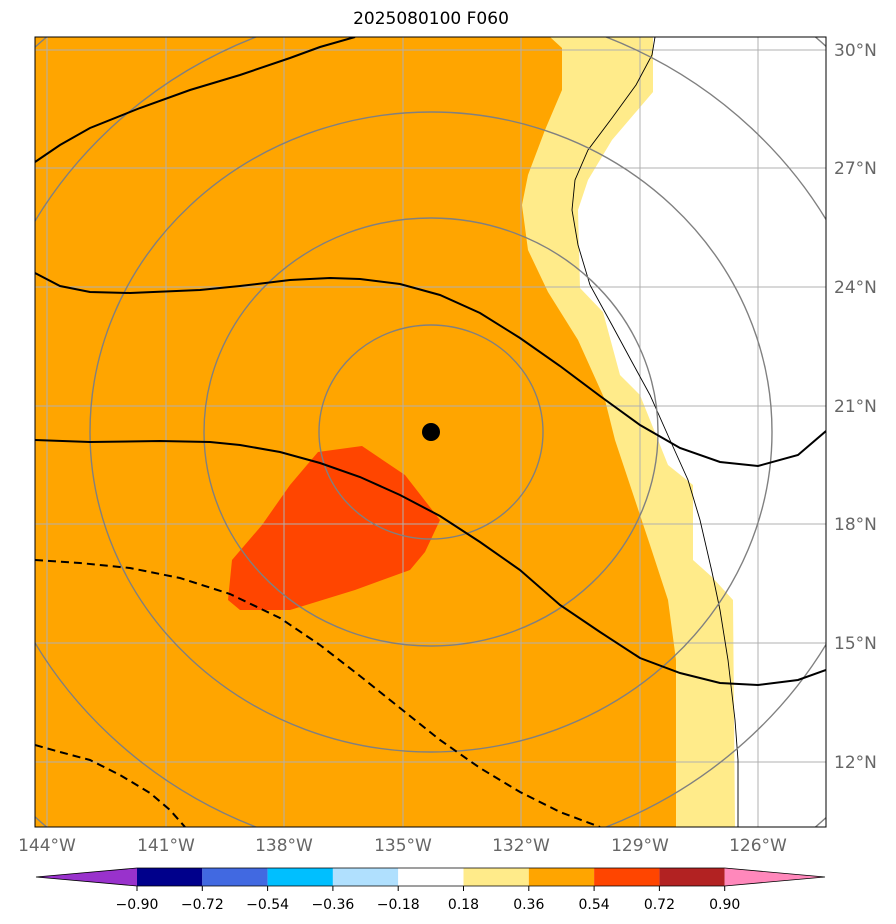 This screenshot has height=924, width=896. Describe the element at coordinates (202, 905) in the screenshot. I see `colorbar-tick-label: −0.72` at that location.